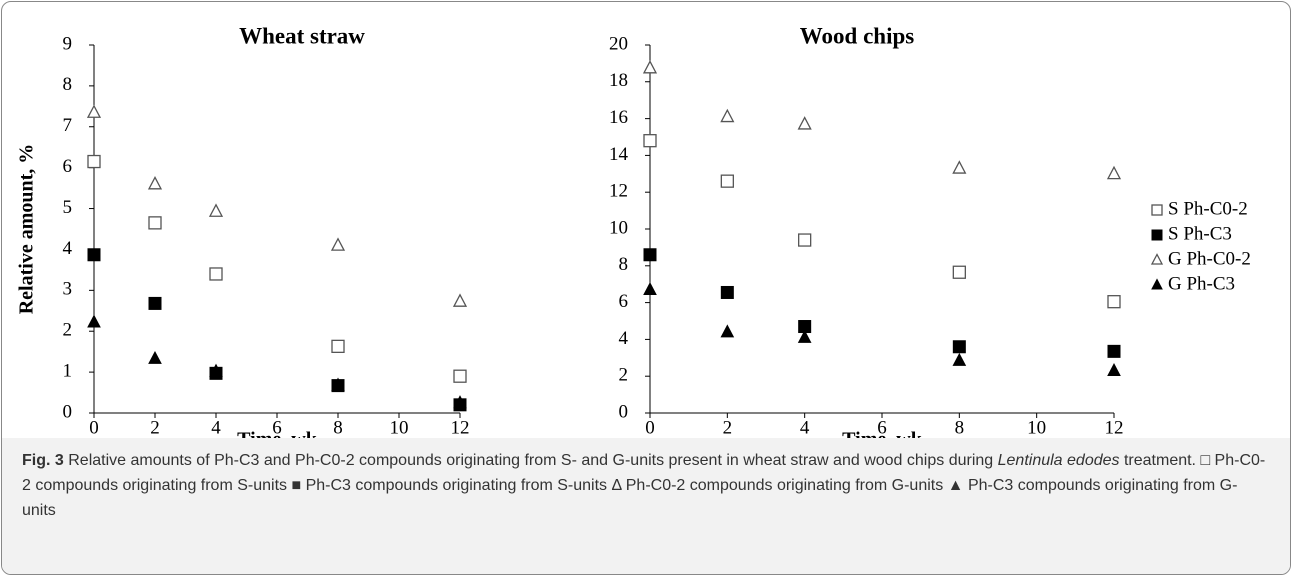  Describe the element at coordinates (857, 35) in the screenshot. I see `chart-title: Wood chips` at that location.